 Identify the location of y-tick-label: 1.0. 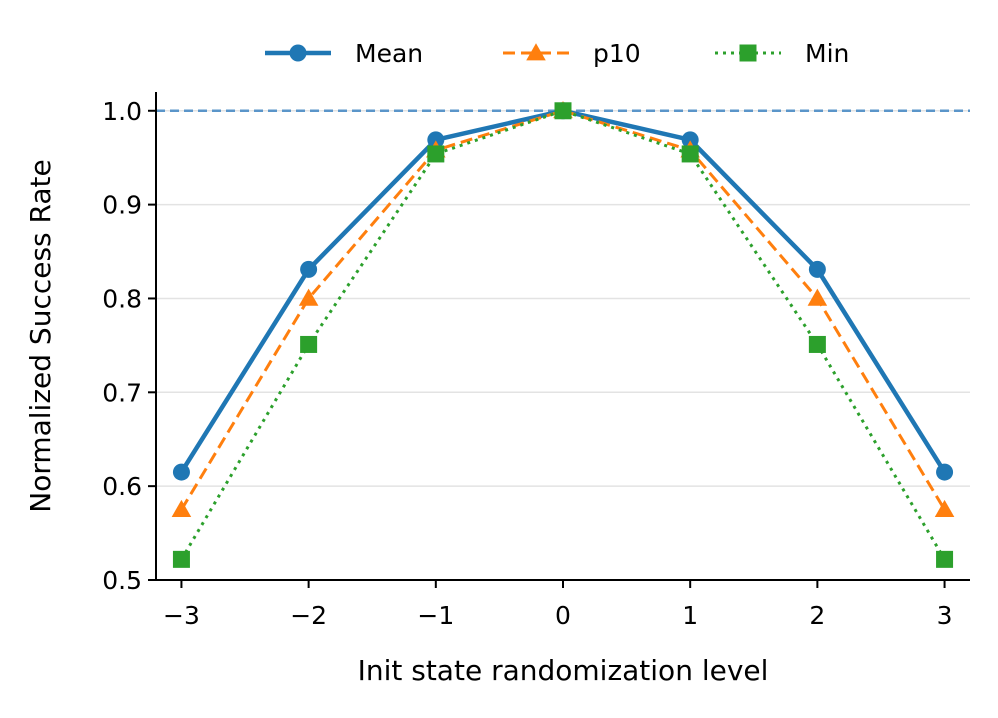
(122, 111).